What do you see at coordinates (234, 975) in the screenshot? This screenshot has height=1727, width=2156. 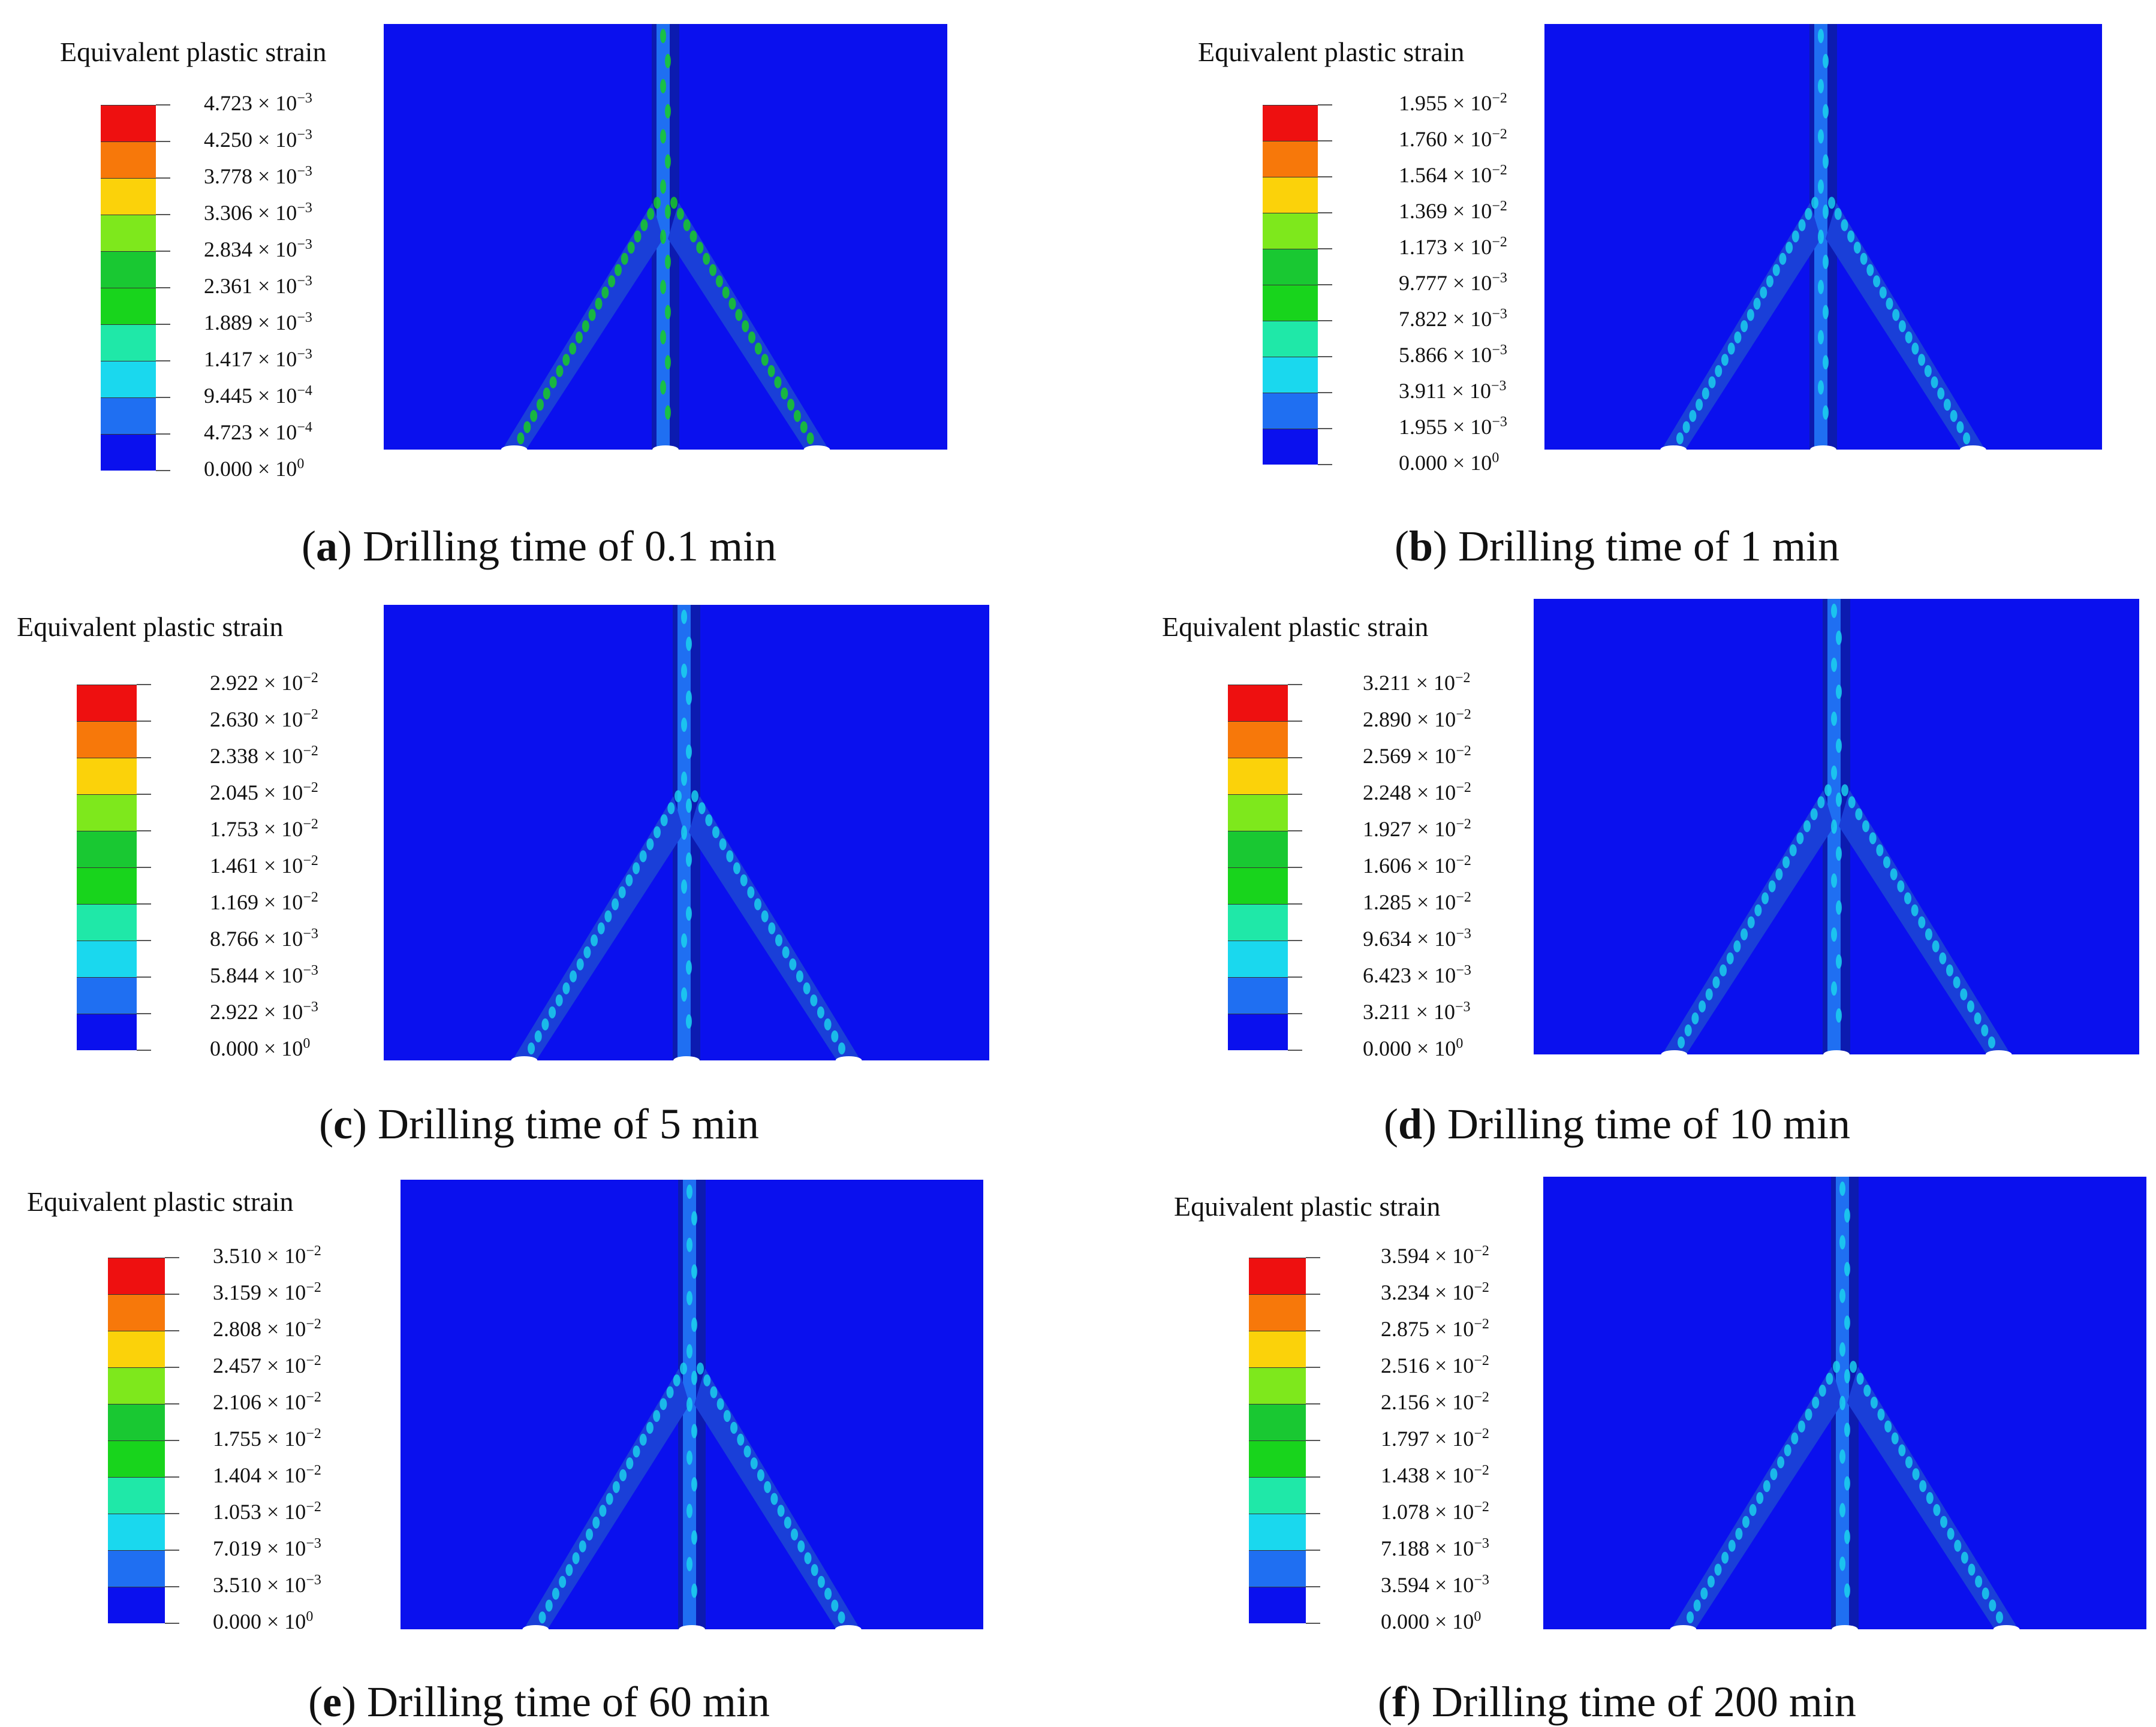 I see `legend-mantissa: 5.844` at bounding box center [234, 975].